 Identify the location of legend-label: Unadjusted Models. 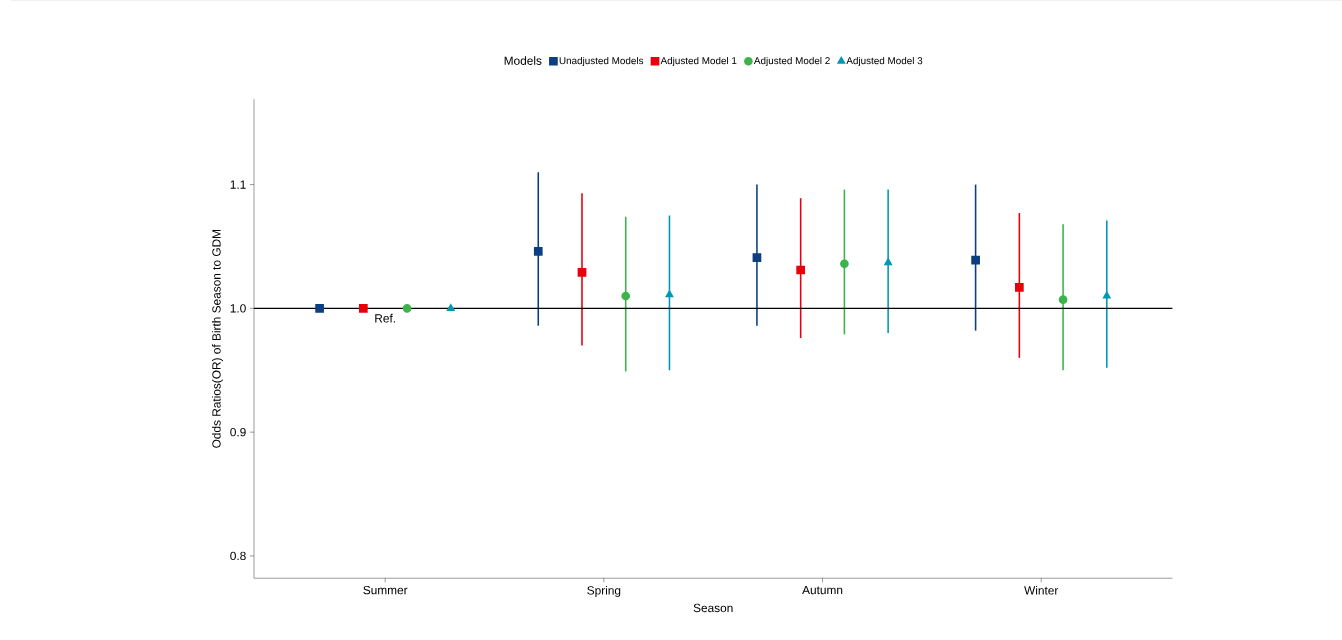
(601, 62).